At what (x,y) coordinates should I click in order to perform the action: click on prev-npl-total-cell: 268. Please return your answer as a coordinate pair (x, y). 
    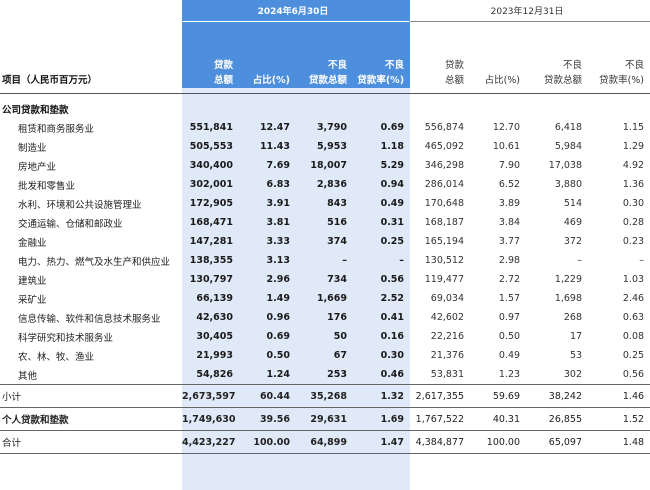
    Looking at the image, I should click on (573, 317).